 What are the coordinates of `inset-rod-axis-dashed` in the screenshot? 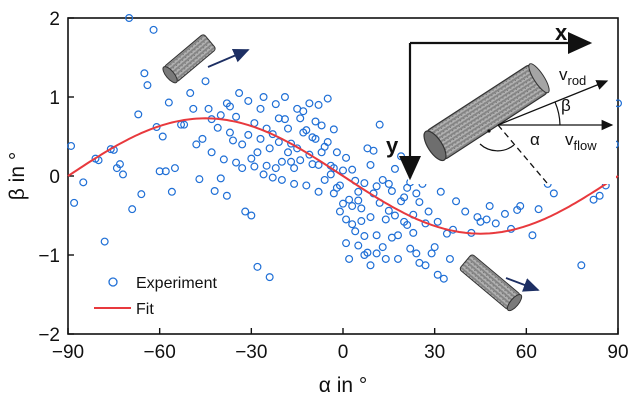 It's located at (522, 154).